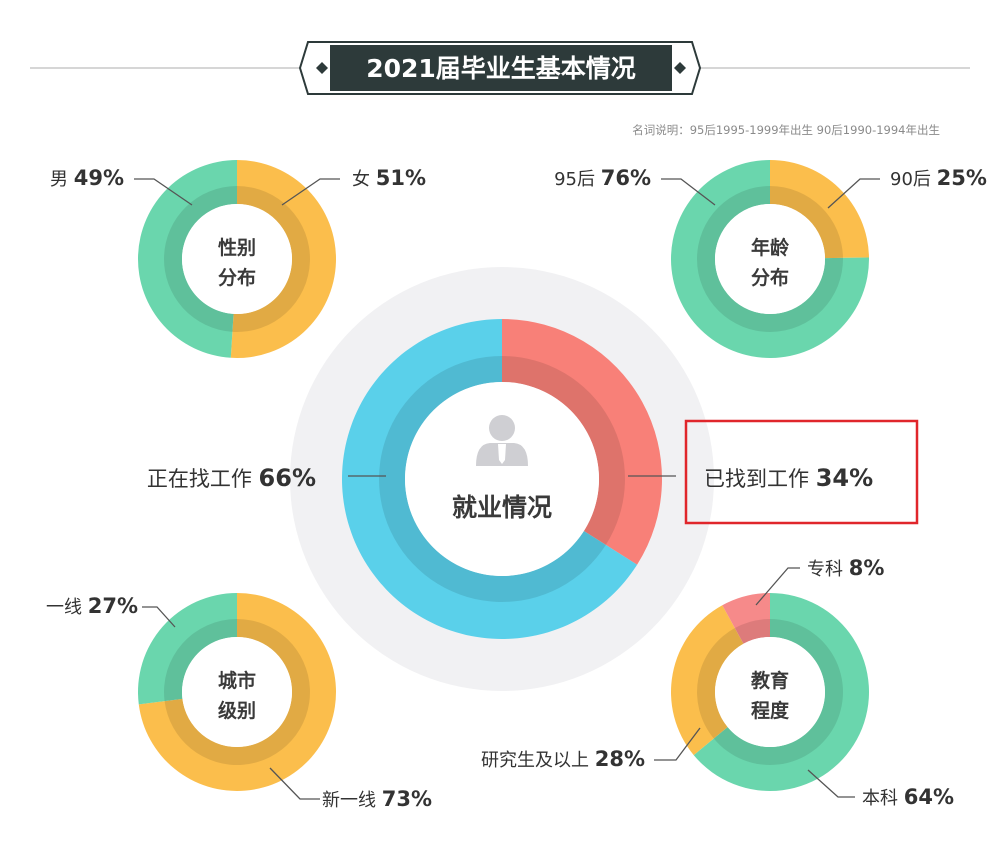 This screenshot has height=856, width=1000. Describe the element at coordinates (620, 759) in the screenshot. I see `slice-percent: 28%` at that location.